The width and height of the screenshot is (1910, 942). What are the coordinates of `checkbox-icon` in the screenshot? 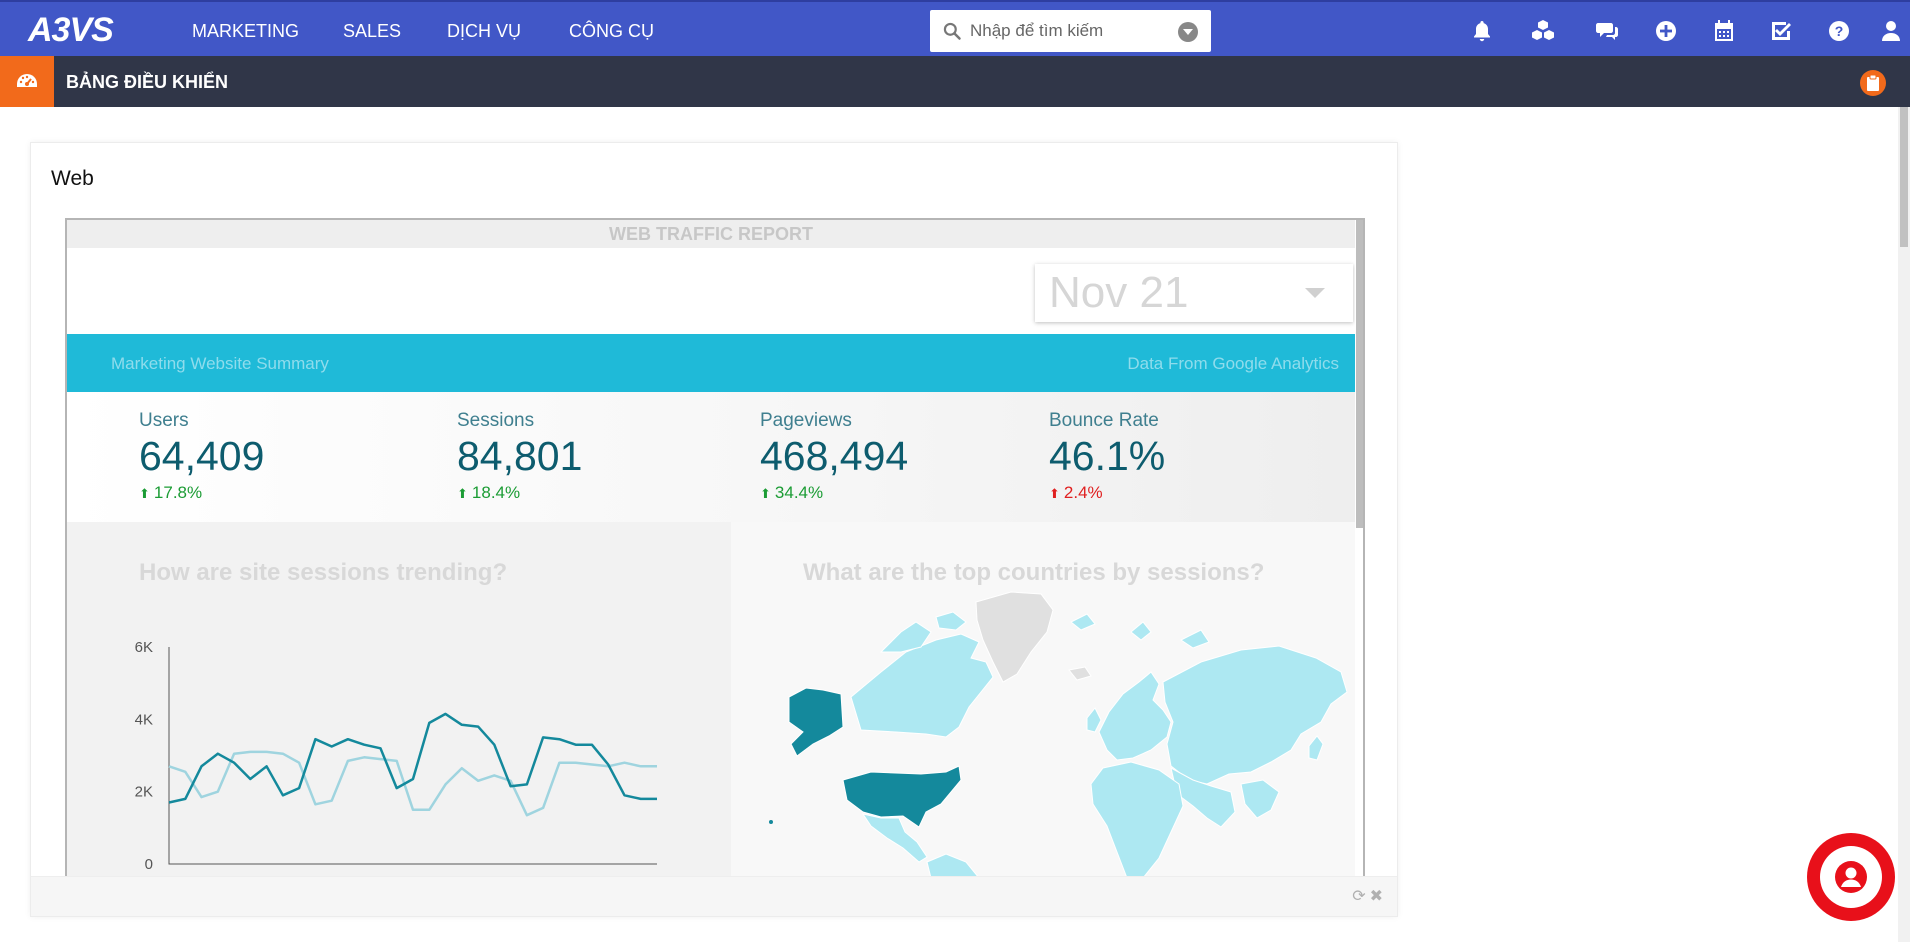 It's located at (1781, 31).